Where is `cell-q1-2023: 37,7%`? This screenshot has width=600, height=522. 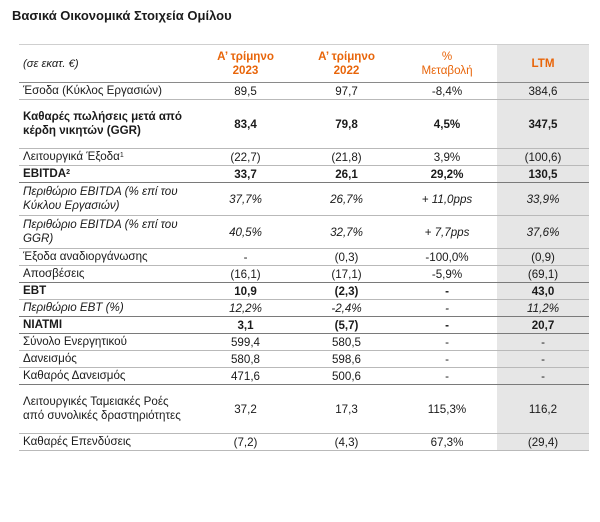
cell-q1-2023: 37,7% is located at coordinates (245, 199).